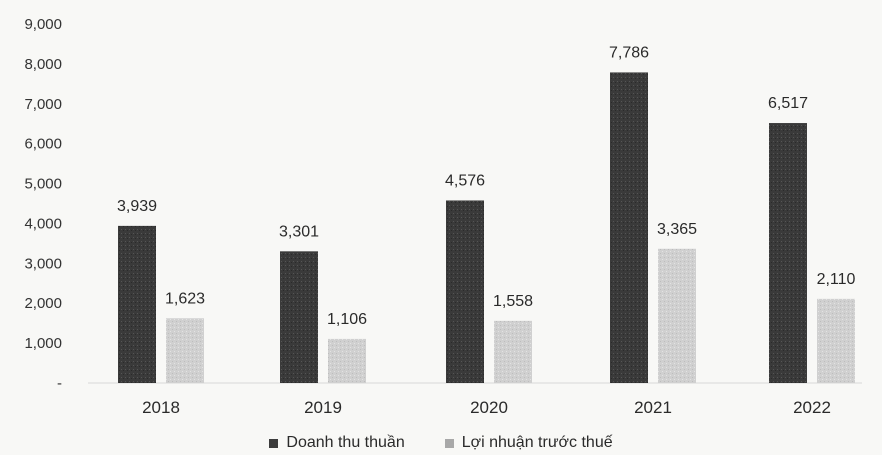 Image resolution: width=882 pixels, height=455 pixels. I want to click on x-category-label: 2020, so click(489, 407).